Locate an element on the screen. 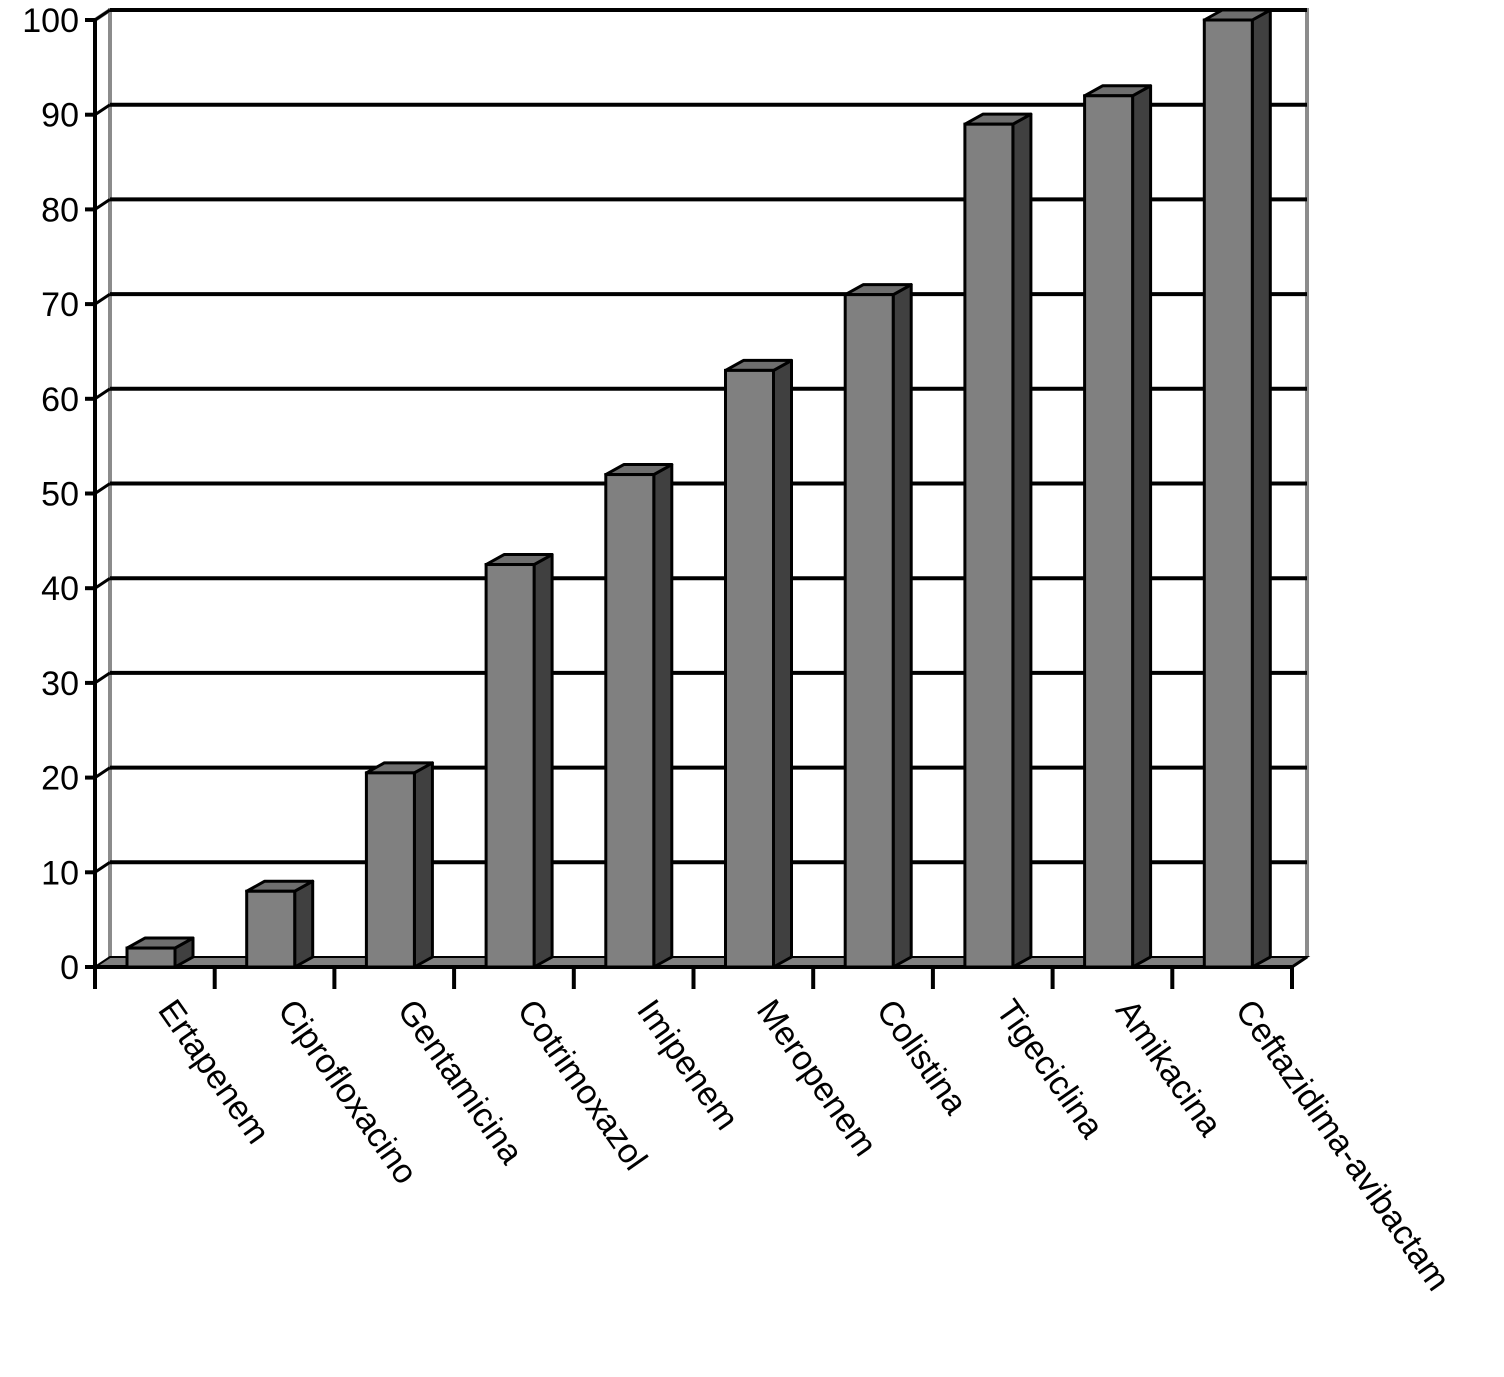 Image resolution: width=1504 pixels, height=1377 pixels. x-axis-depth-edge is located at coordinates (1299, 962).